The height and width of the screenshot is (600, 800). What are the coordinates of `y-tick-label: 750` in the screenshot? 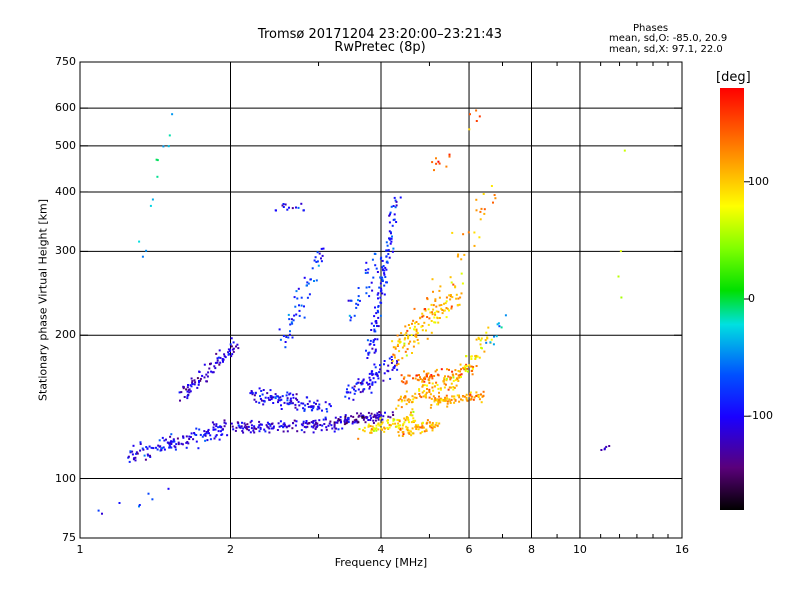 It's located at (65, 61).